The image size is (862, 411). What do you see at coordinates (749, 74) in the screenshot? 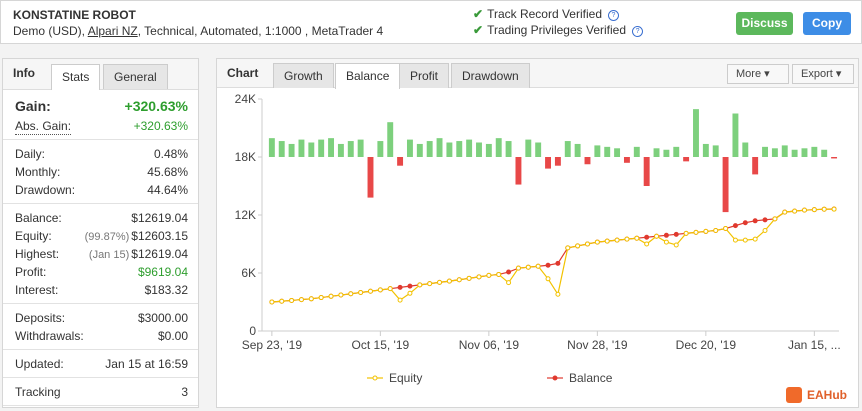
I see `button-text: More` at bounding box center [749, 74].